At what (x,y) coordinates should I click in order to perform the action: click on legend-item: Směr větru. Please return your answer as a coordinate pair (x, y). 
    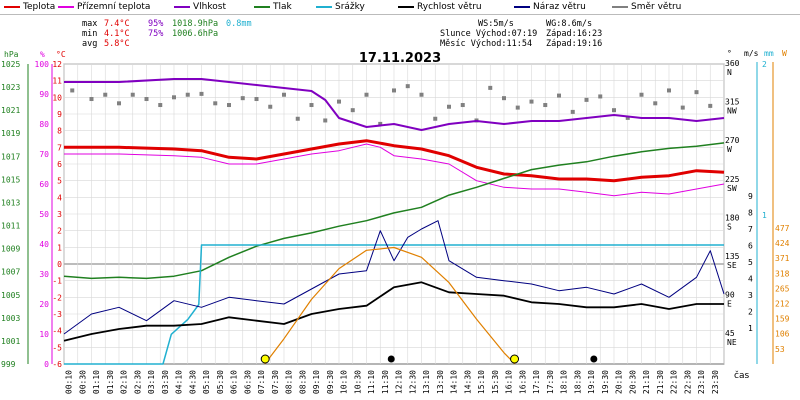
    Looking at the image, I should click on (646, 7).